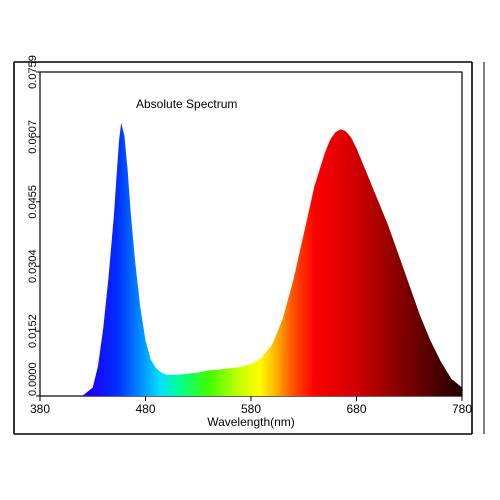 The width and height of the screenshot is (500, 500). Describe the element at coordinates (251, 409) in the screenshot. I see `x-tick-label: 580` at that location.